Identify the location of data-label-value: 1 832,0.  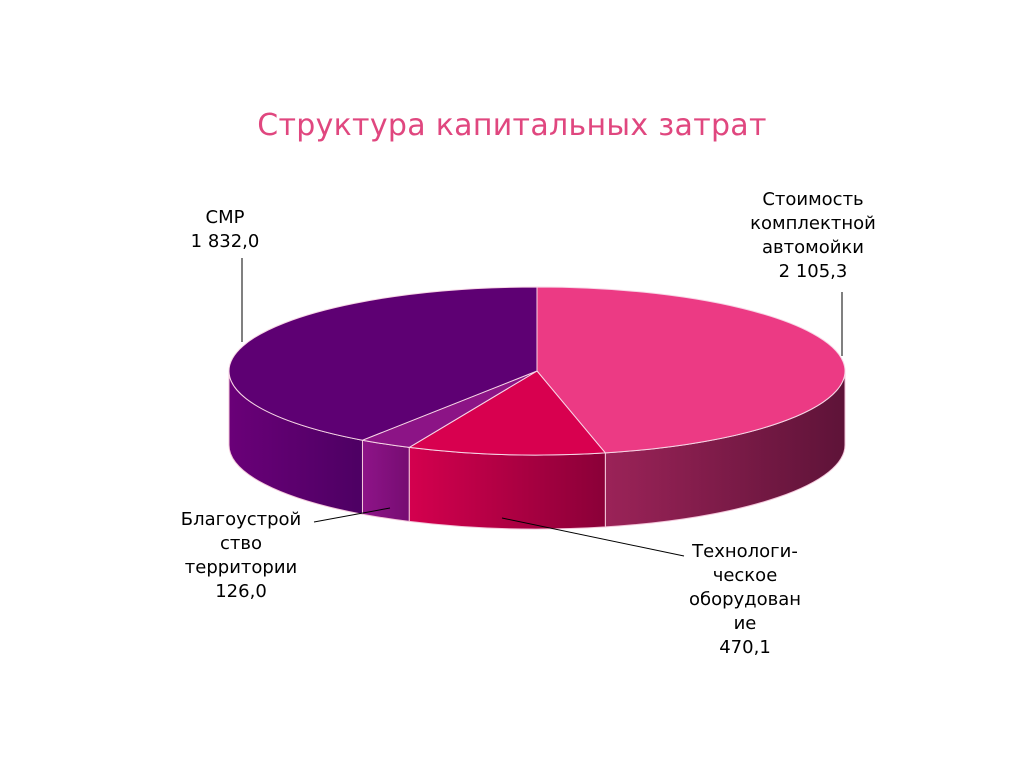
(225, 241).